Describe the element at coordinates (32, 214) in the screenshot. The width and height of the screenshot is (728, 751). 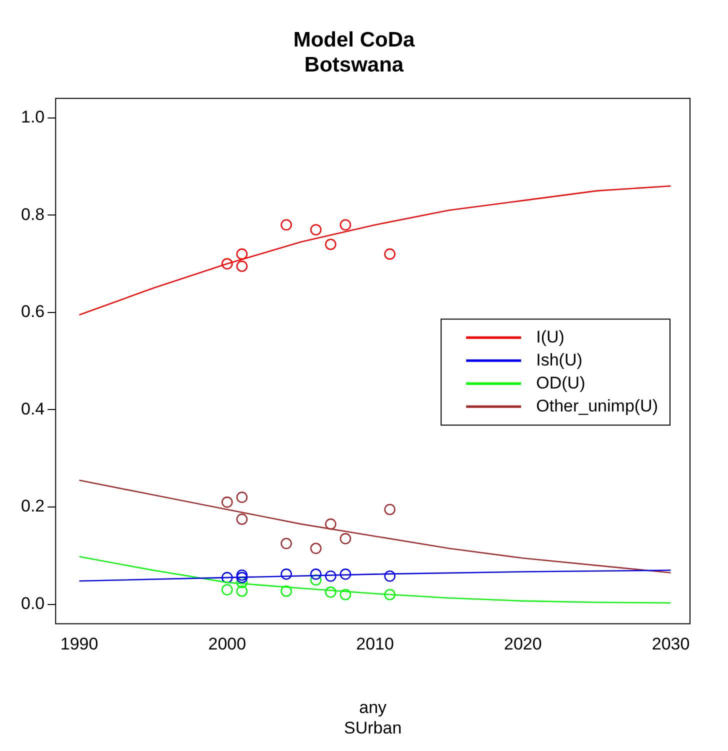
I see `y-tick-label: 0.8` at that location.